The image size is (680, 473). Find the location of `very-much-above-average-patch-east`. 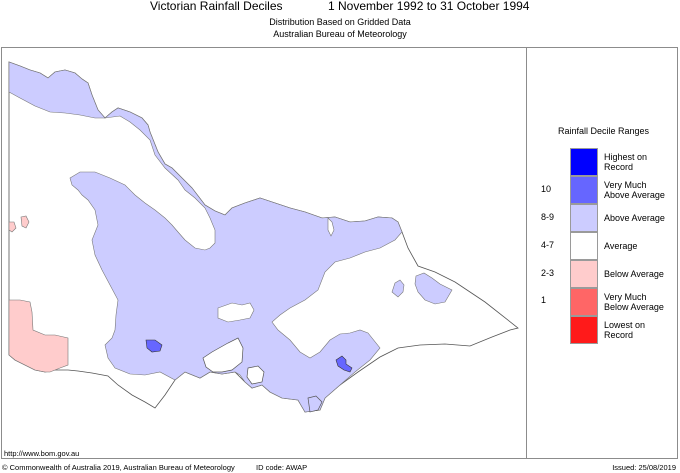

very-much-above-average-patch-east is located at coordinates (344, 364).